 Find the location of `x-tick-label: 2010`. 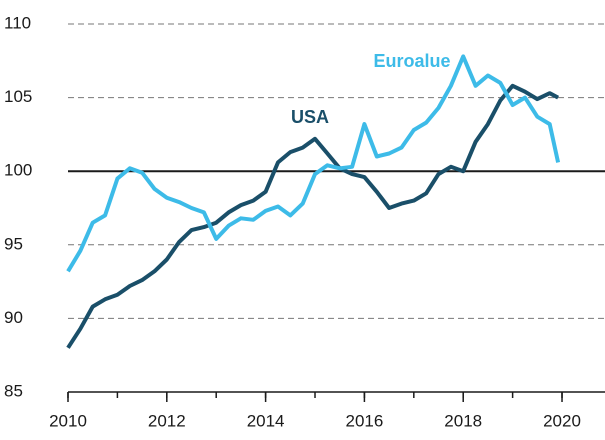

x-tick-label: 2010 is located at coordinates (68, 420).